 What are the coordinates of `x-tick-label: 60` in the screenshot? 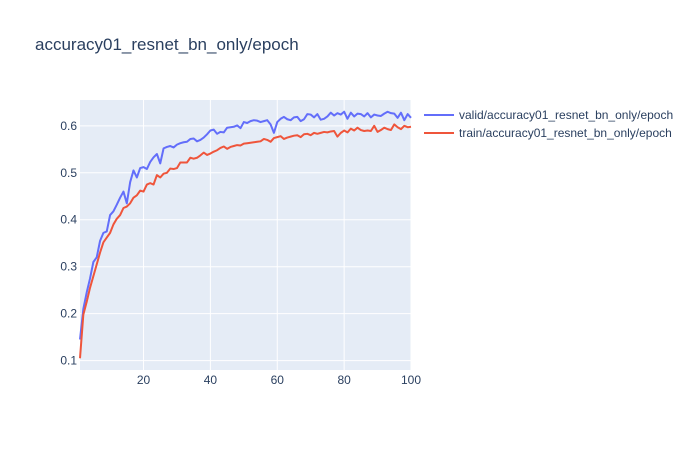 It's located at (278, 380).